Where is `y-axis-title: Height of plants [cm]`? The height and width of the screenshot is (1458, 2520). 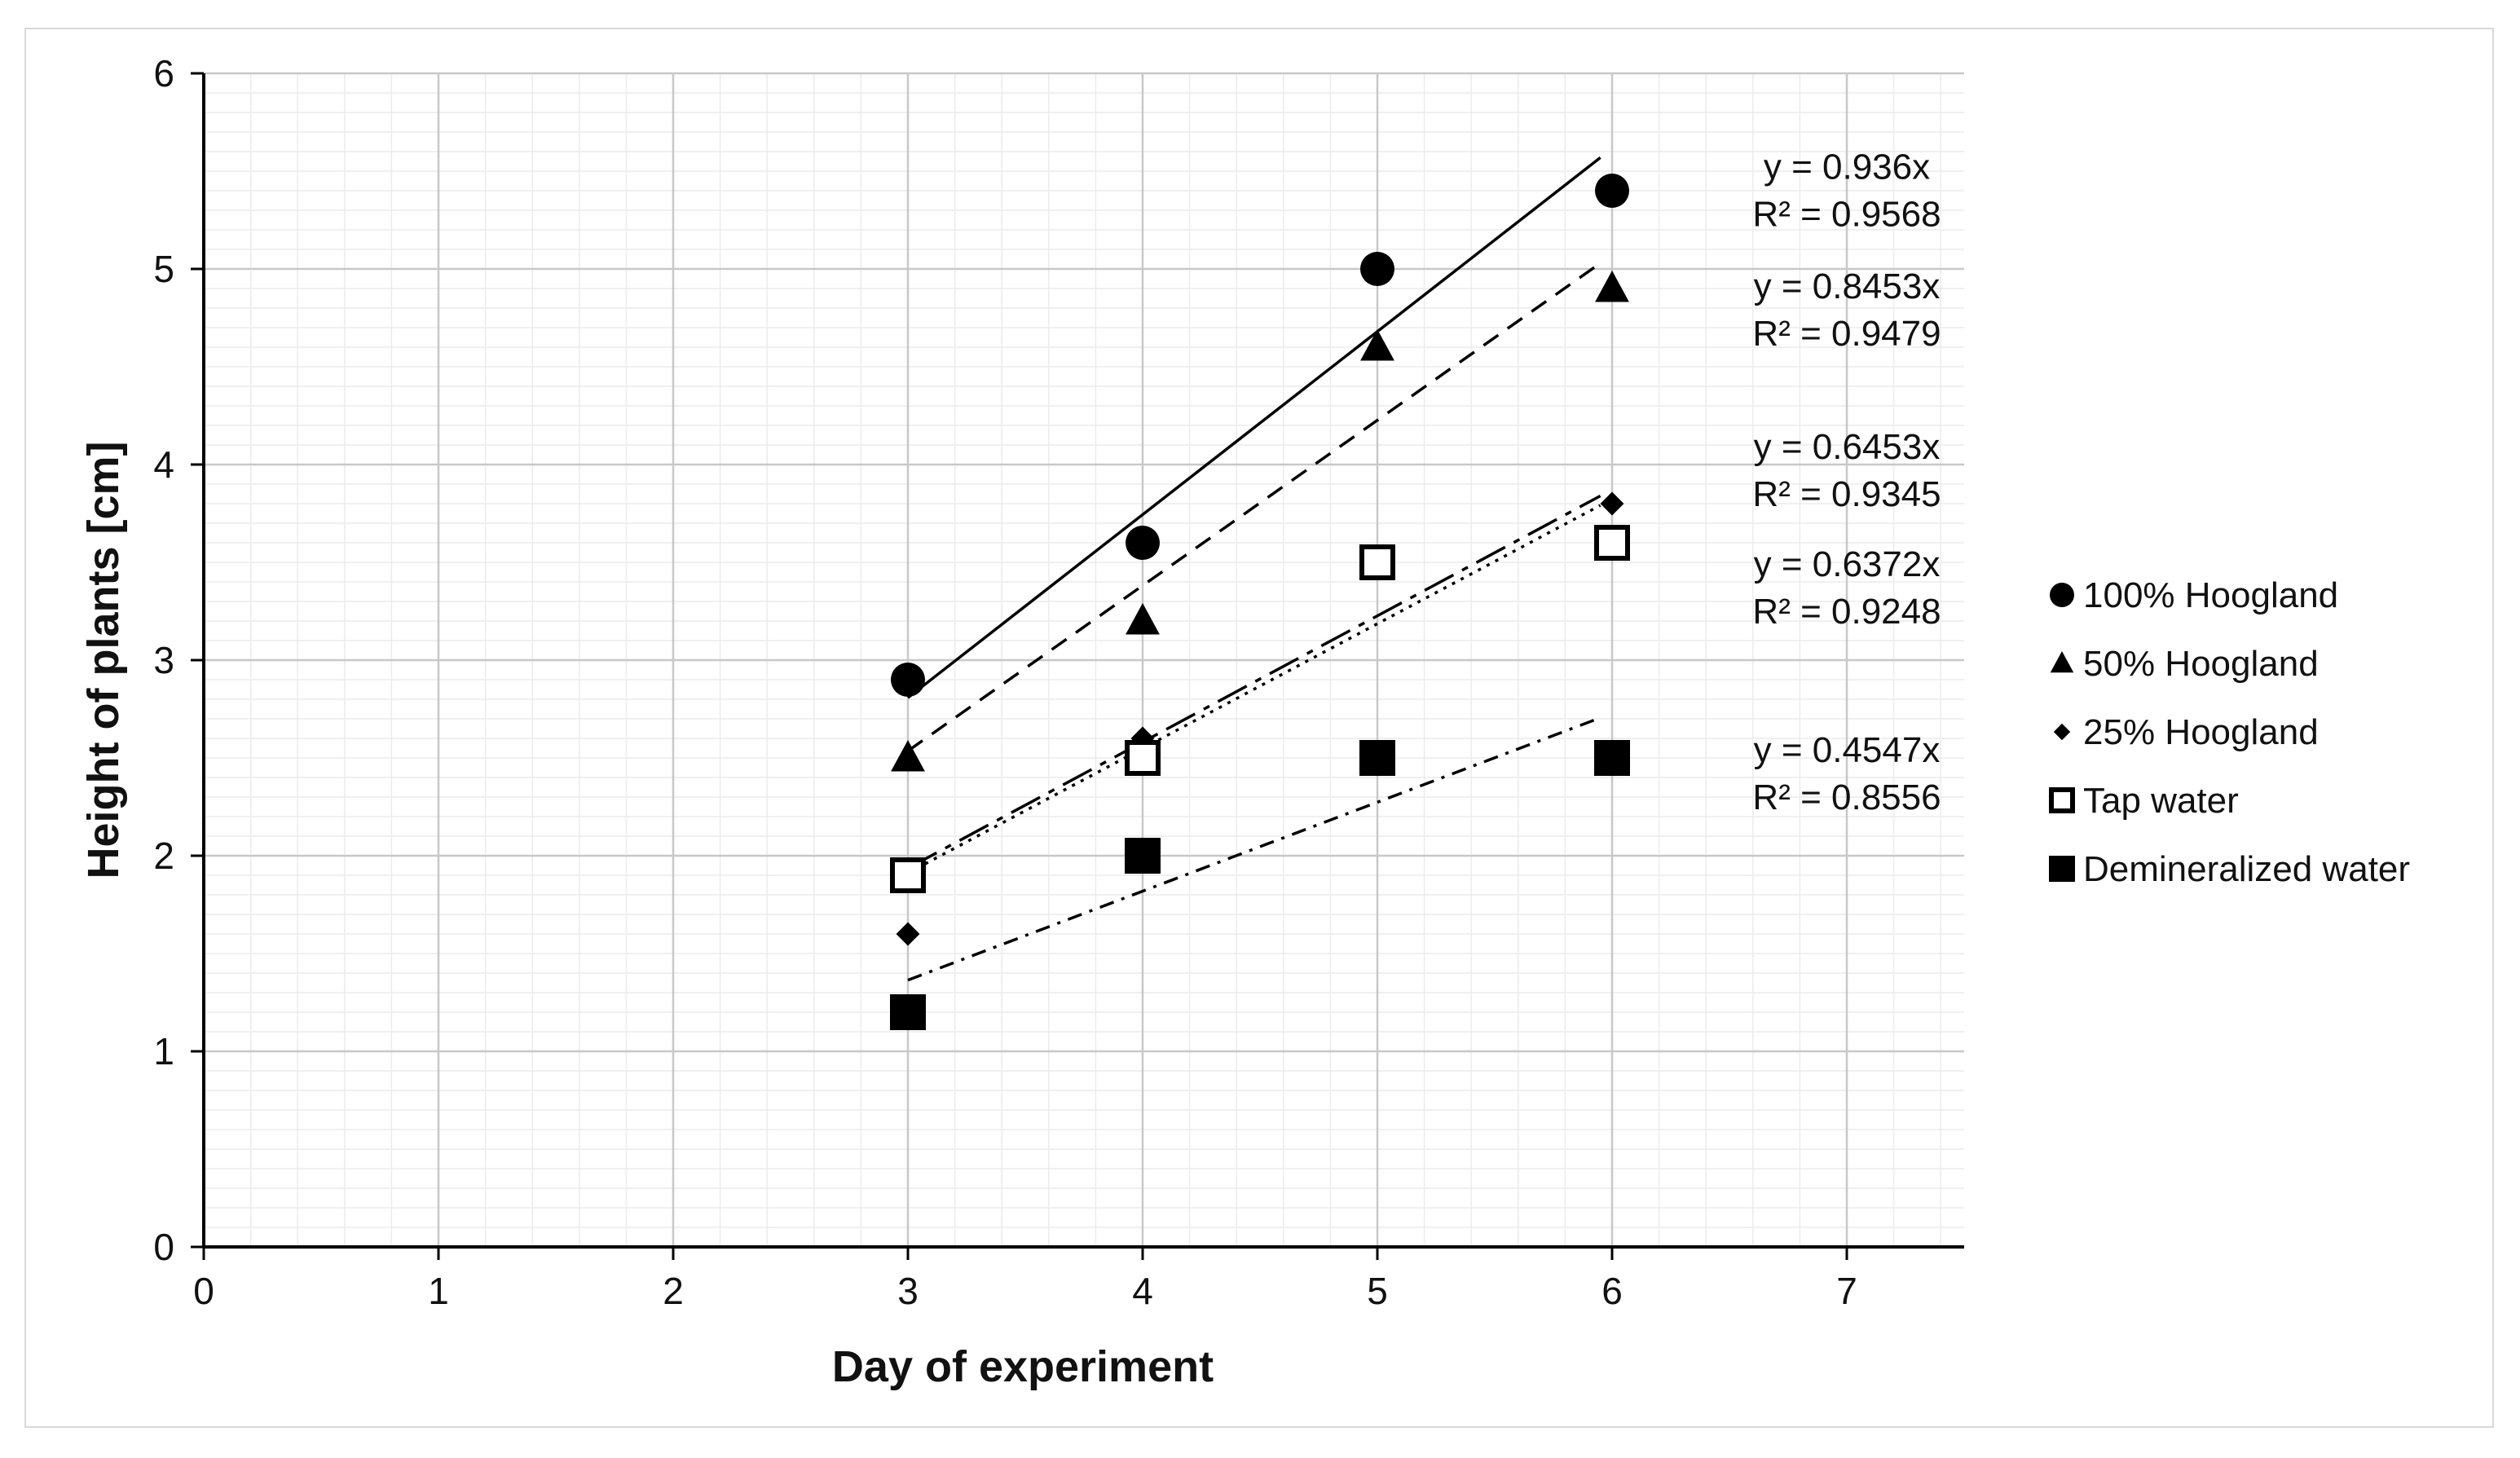
y-axis-title: Height of plants [cm] is located at coordinates (103, 660).